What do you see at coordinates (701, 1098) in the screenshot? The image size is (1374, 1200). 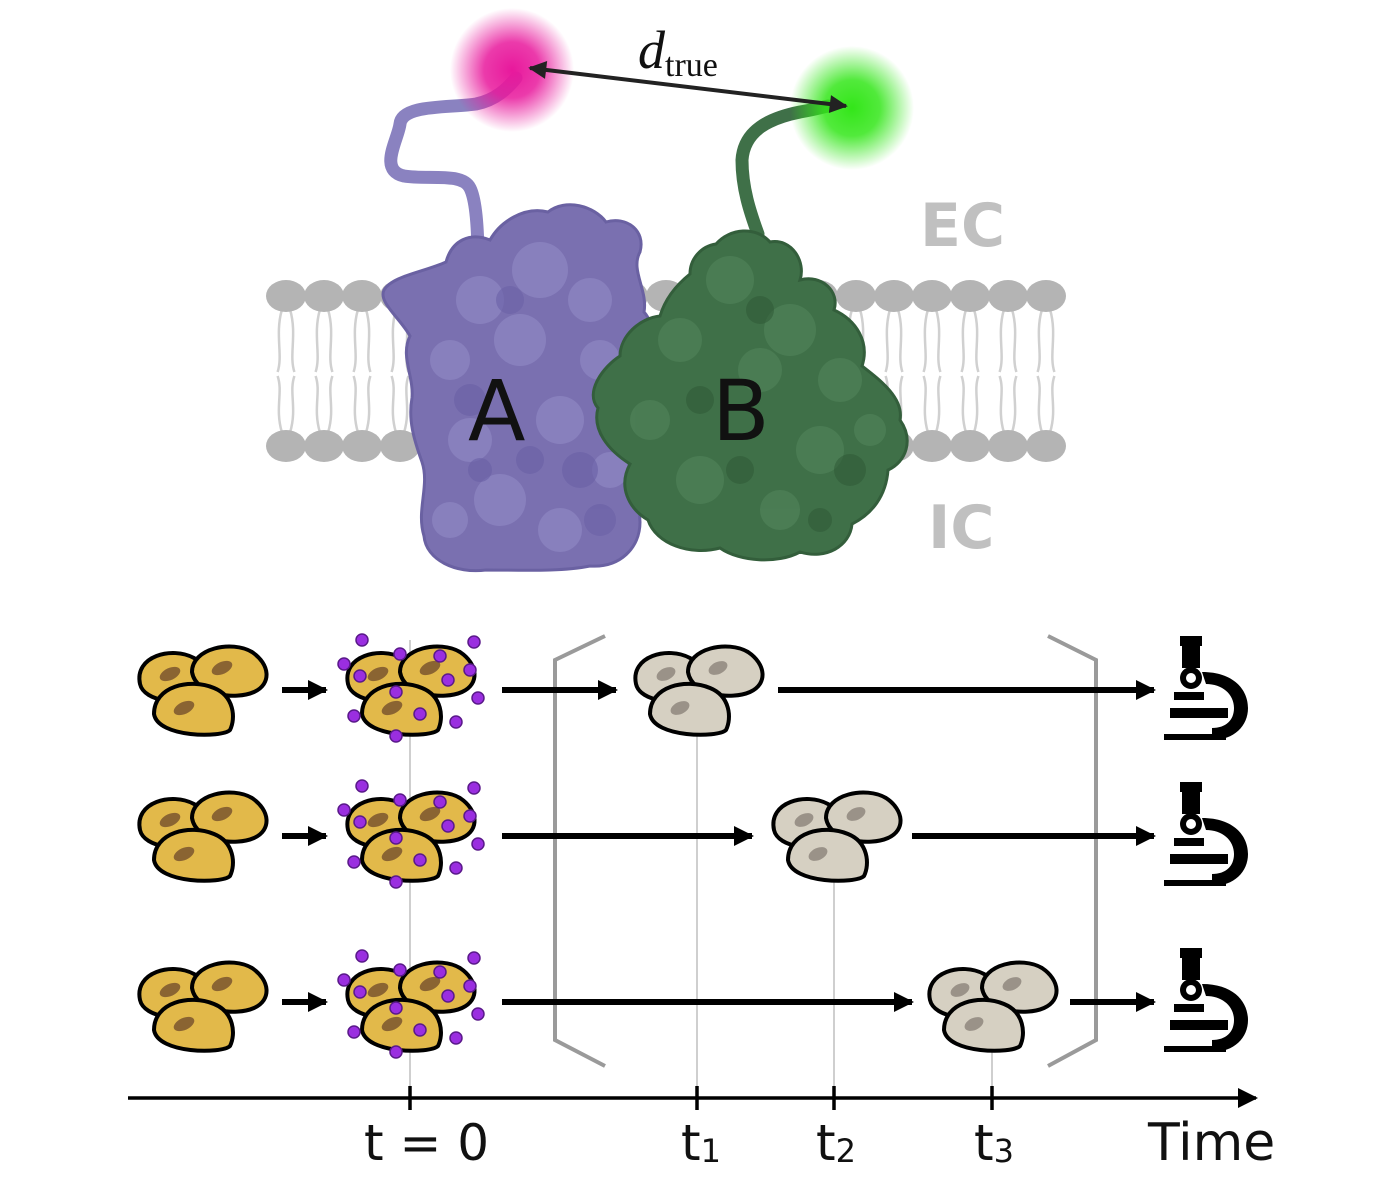 I see `time-axis-ticks` at bounding box center [701, 1098].